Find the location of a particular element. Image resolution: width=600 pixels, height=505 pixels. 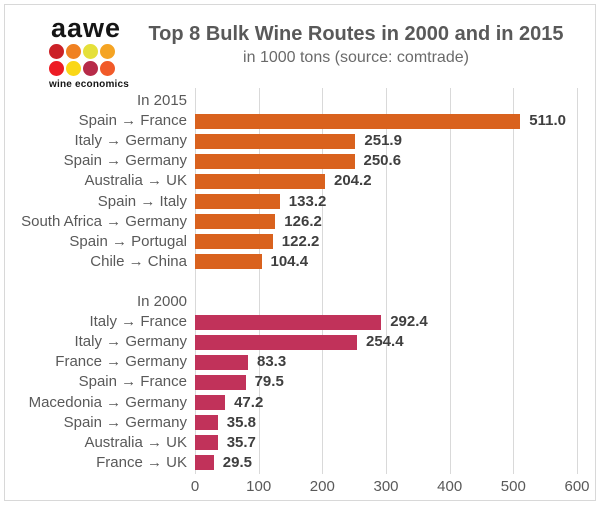

x-tick-label: 100 is located at coordinates (259, 486).